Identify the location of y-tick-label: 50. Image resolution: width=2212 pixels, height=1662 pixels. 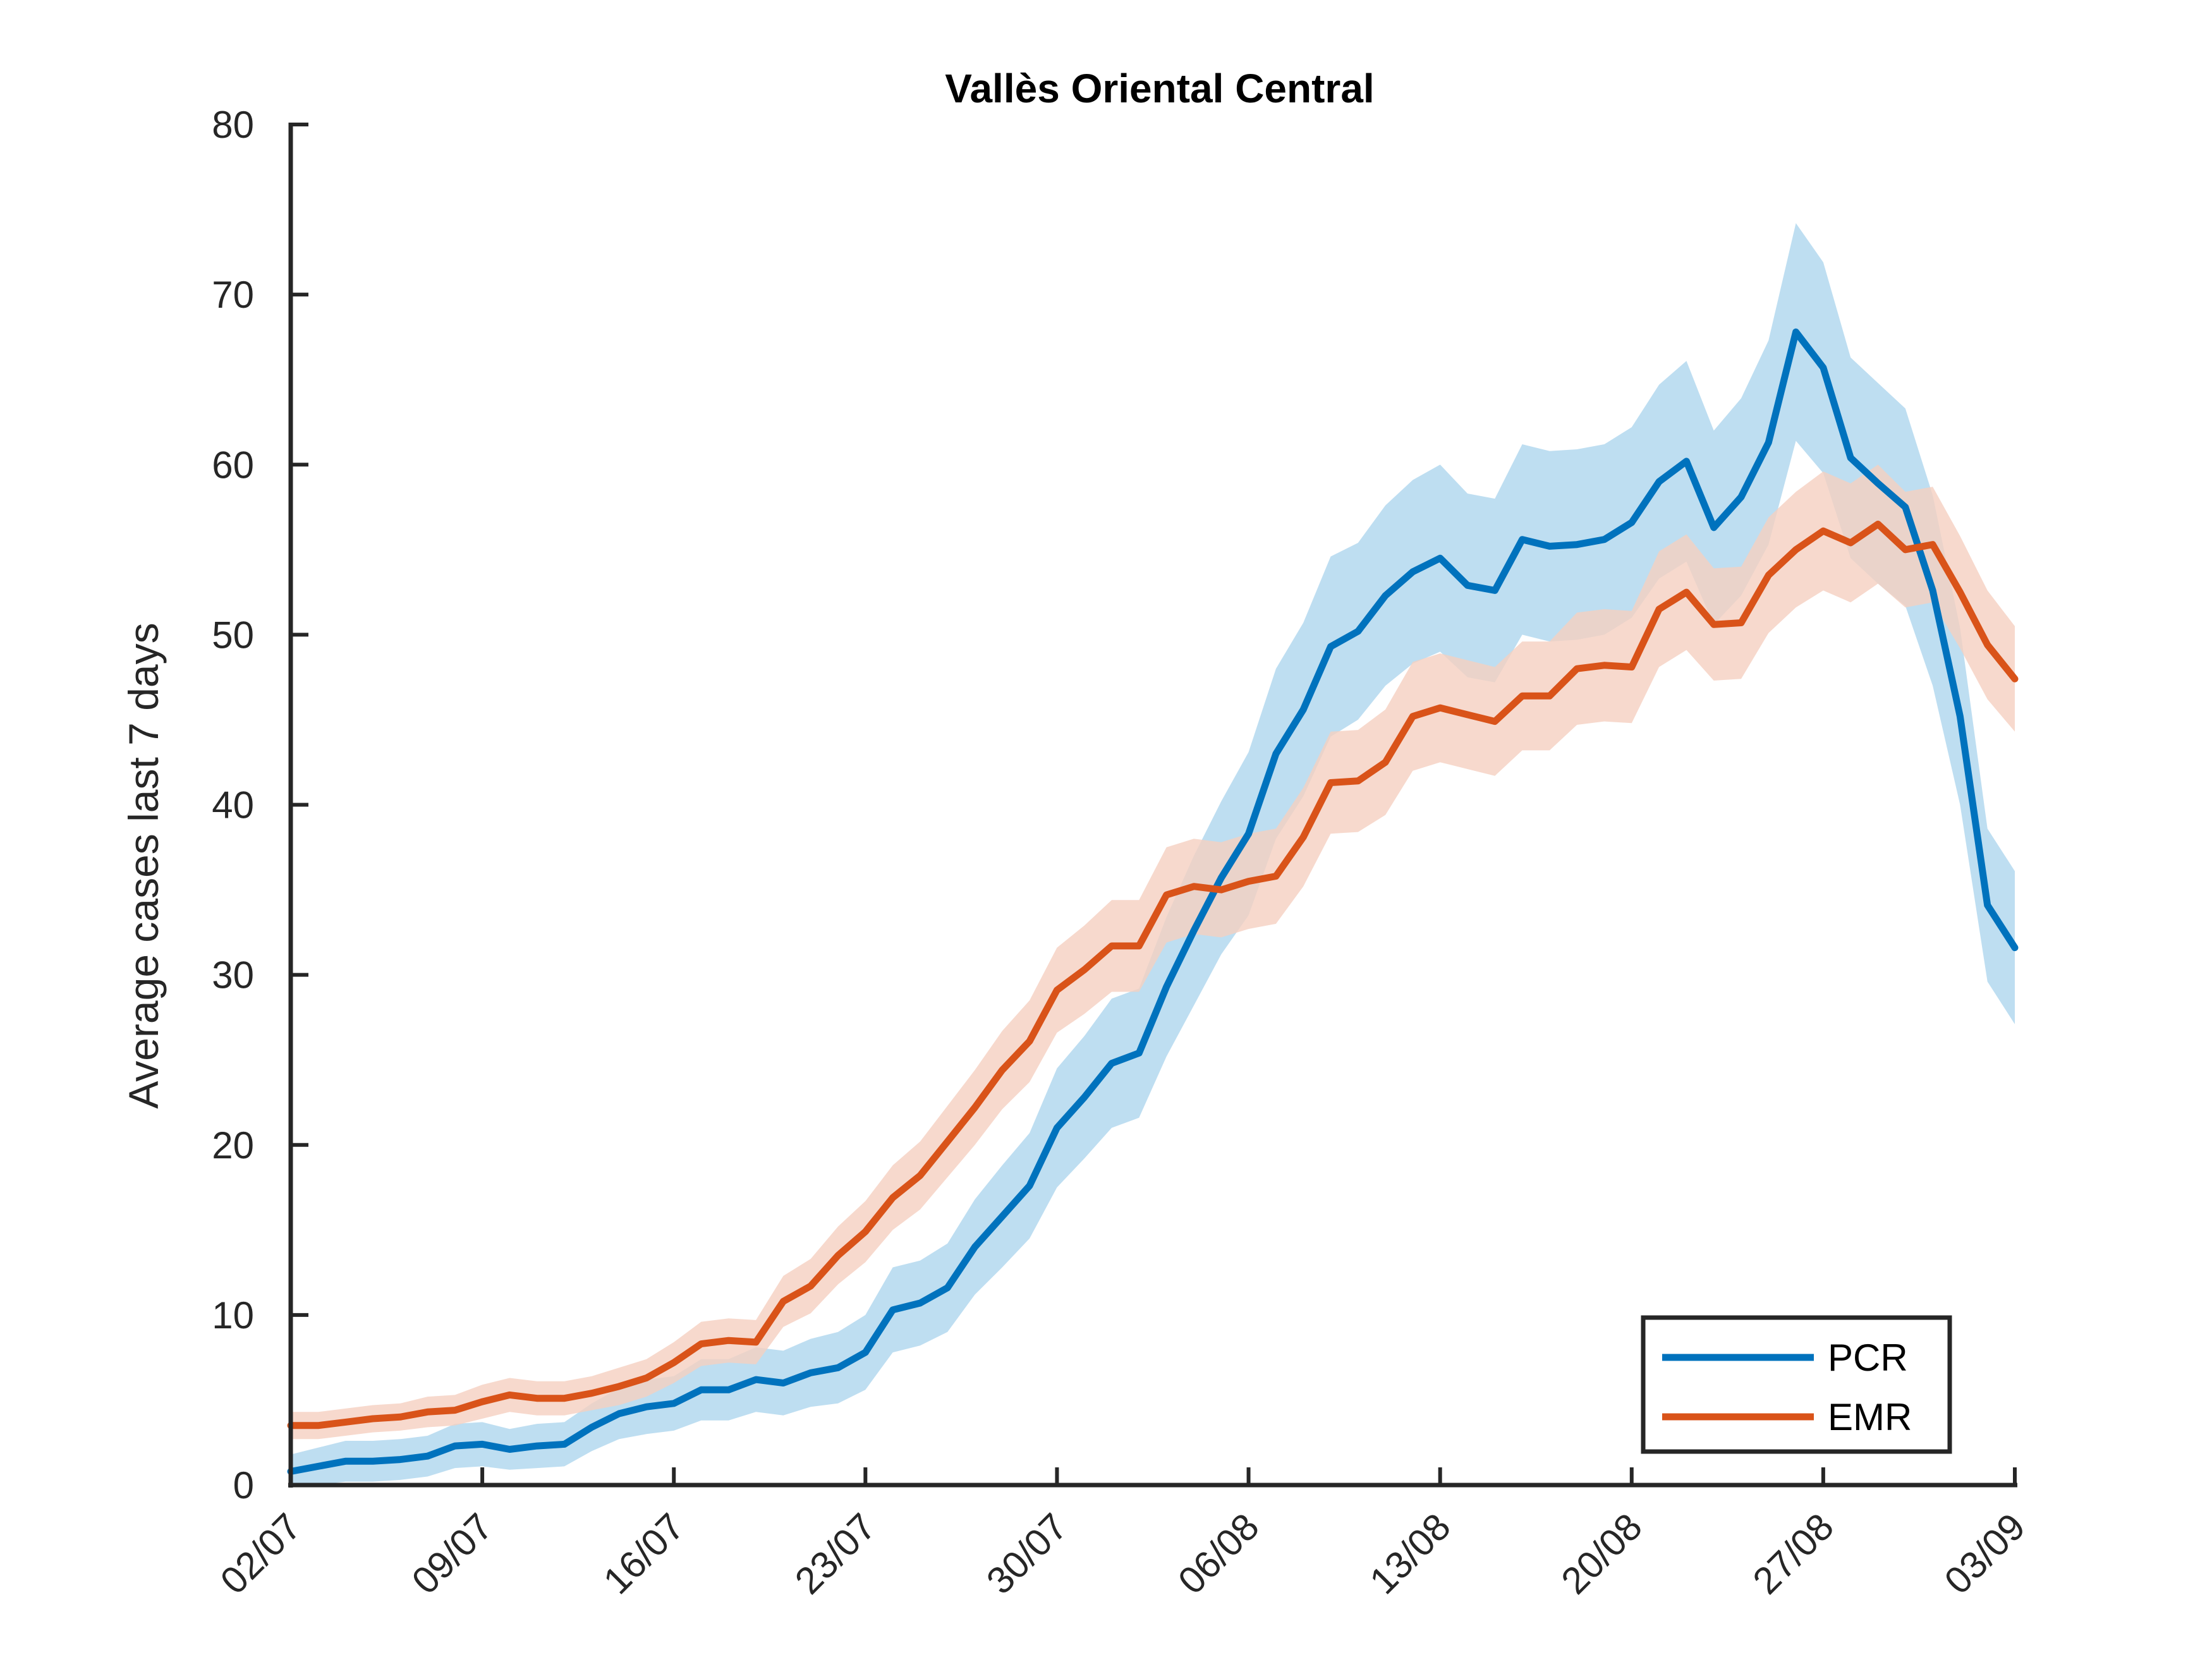
(233, 635).